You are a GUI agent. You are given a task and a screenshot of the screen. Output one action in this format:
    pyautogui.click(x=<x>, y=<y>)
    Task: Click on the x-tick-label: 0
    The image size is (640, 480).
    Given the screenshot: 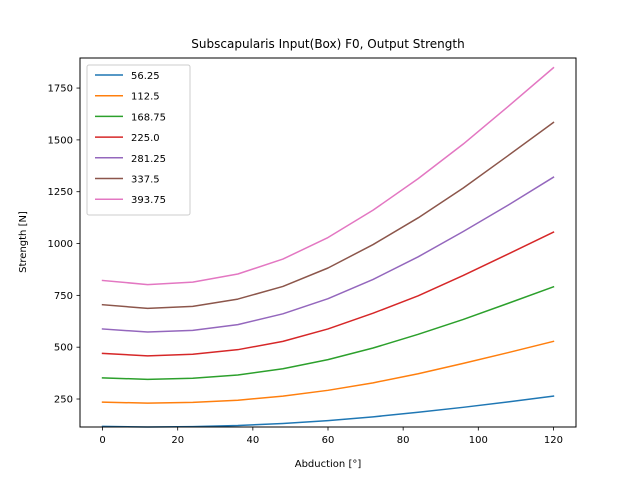 What is the action you would take?
    pyautogui.click(x=102, y=440)
    